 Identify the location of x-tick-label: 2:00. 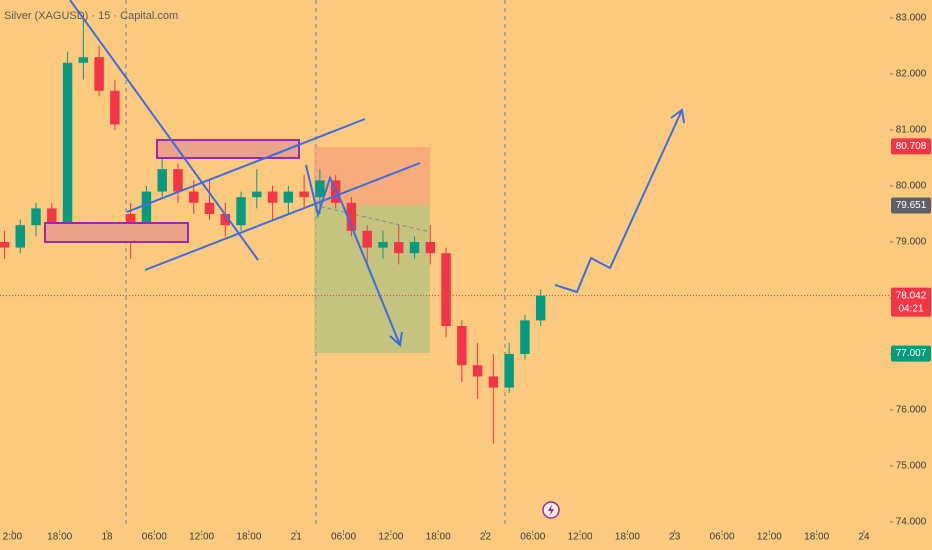
(13, 537).